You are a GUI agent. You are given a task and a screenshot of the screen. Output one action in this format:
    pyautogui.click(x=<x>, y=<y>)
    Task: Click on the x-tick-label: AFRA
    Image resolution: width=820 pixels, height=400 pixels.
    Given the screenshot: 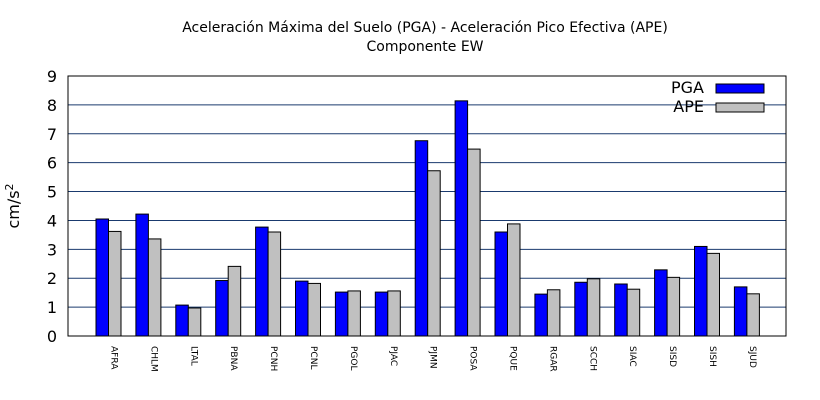 What is the action you would take?
    pyautogui.click(x=114, y=358)
    